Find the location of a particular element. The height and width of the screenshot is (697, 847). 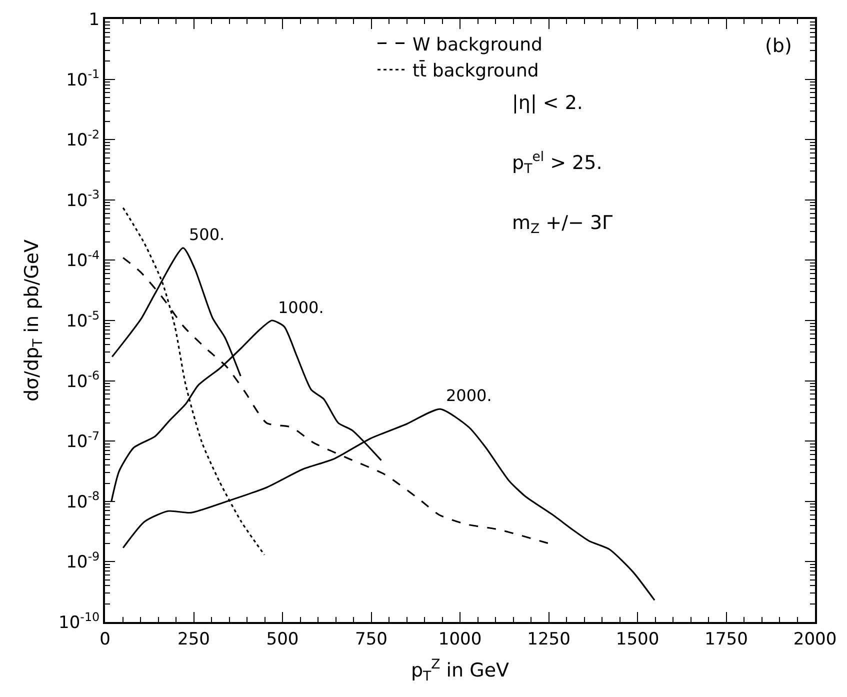

annotation: p$_{T}$$^{el}$ > 25. is located at coordinates (557, 163).